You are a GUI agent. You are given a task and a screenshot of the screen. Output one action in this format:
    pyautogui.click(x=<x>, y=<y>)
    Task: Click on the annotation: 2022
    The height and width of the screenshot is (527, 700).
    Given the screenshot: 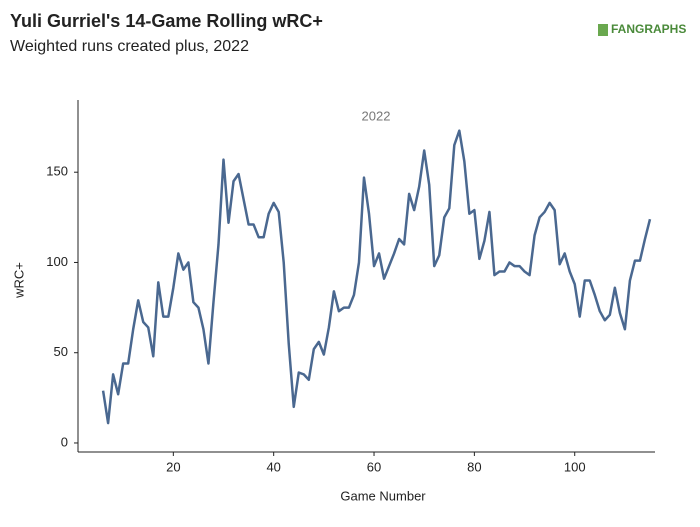 What is the action you would take?
    pyautogui.click(x=376, y=115)
    